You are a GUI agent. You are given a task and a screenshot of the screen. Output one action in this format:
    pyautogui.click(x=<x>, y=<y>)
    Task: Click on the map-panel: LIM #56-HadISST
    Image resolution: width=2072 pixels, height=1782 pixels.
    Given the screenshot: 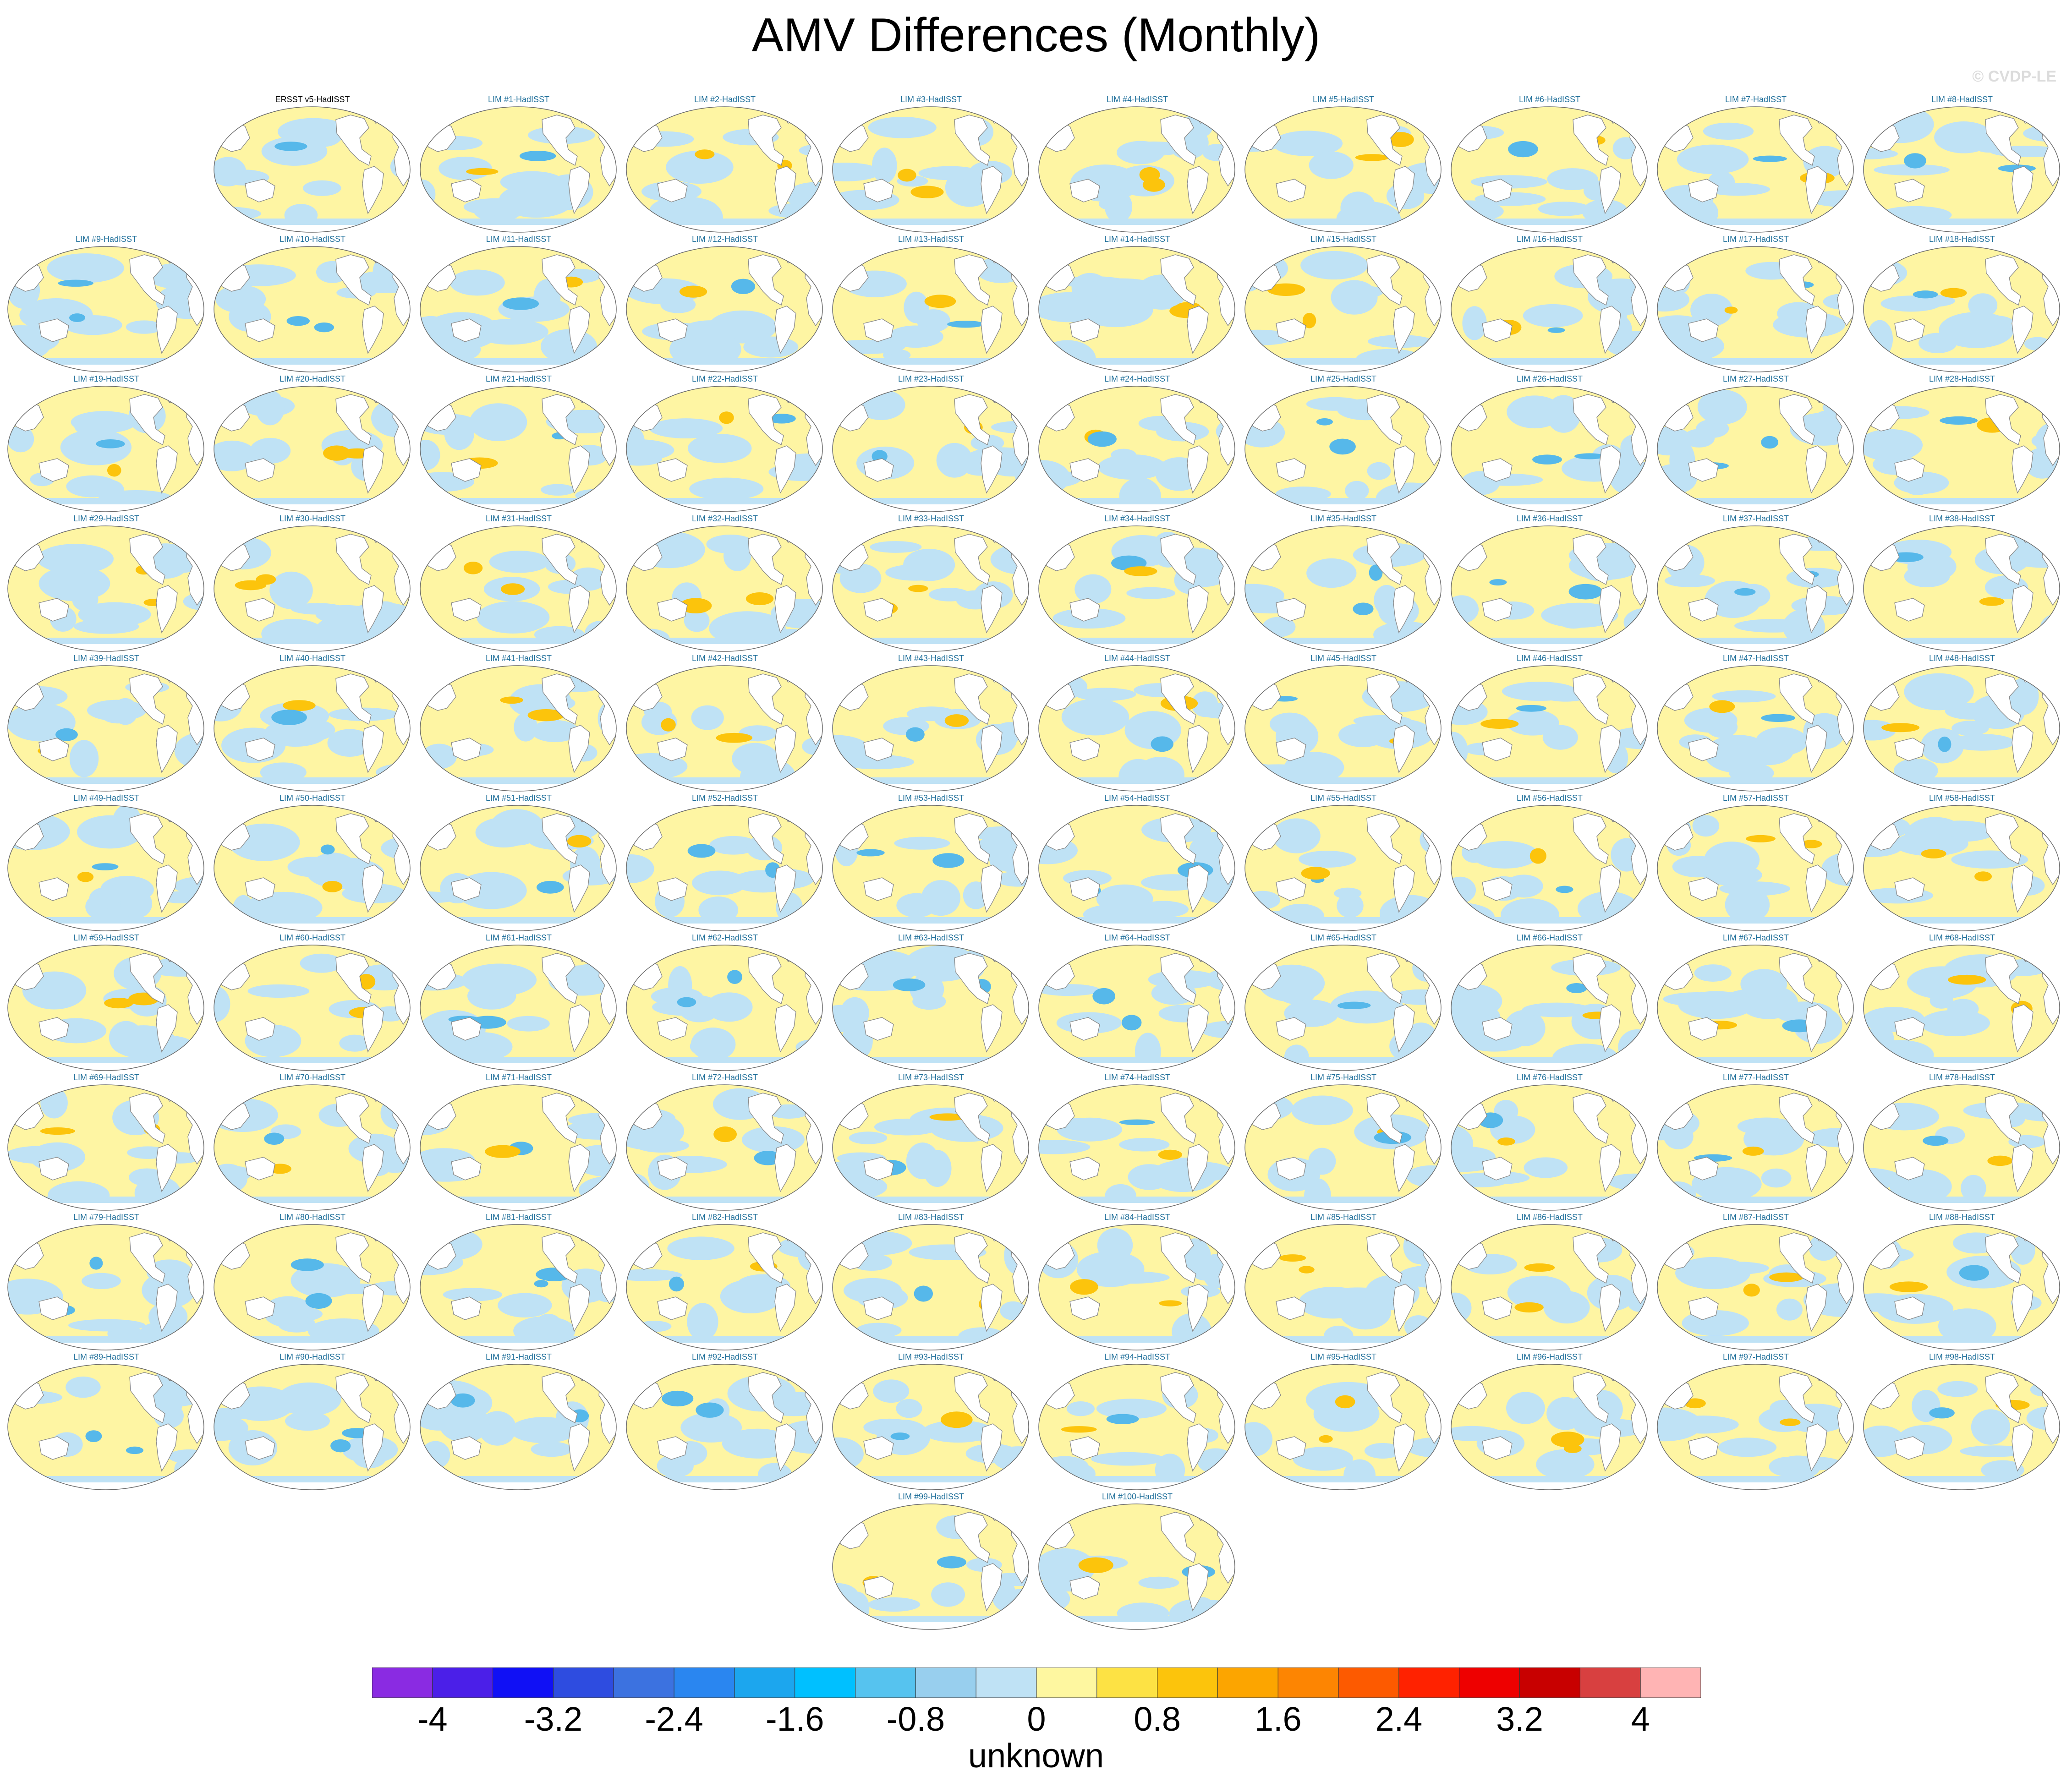 What is the action you would take?
    pyautogui.click(x=1550, y=863)
    